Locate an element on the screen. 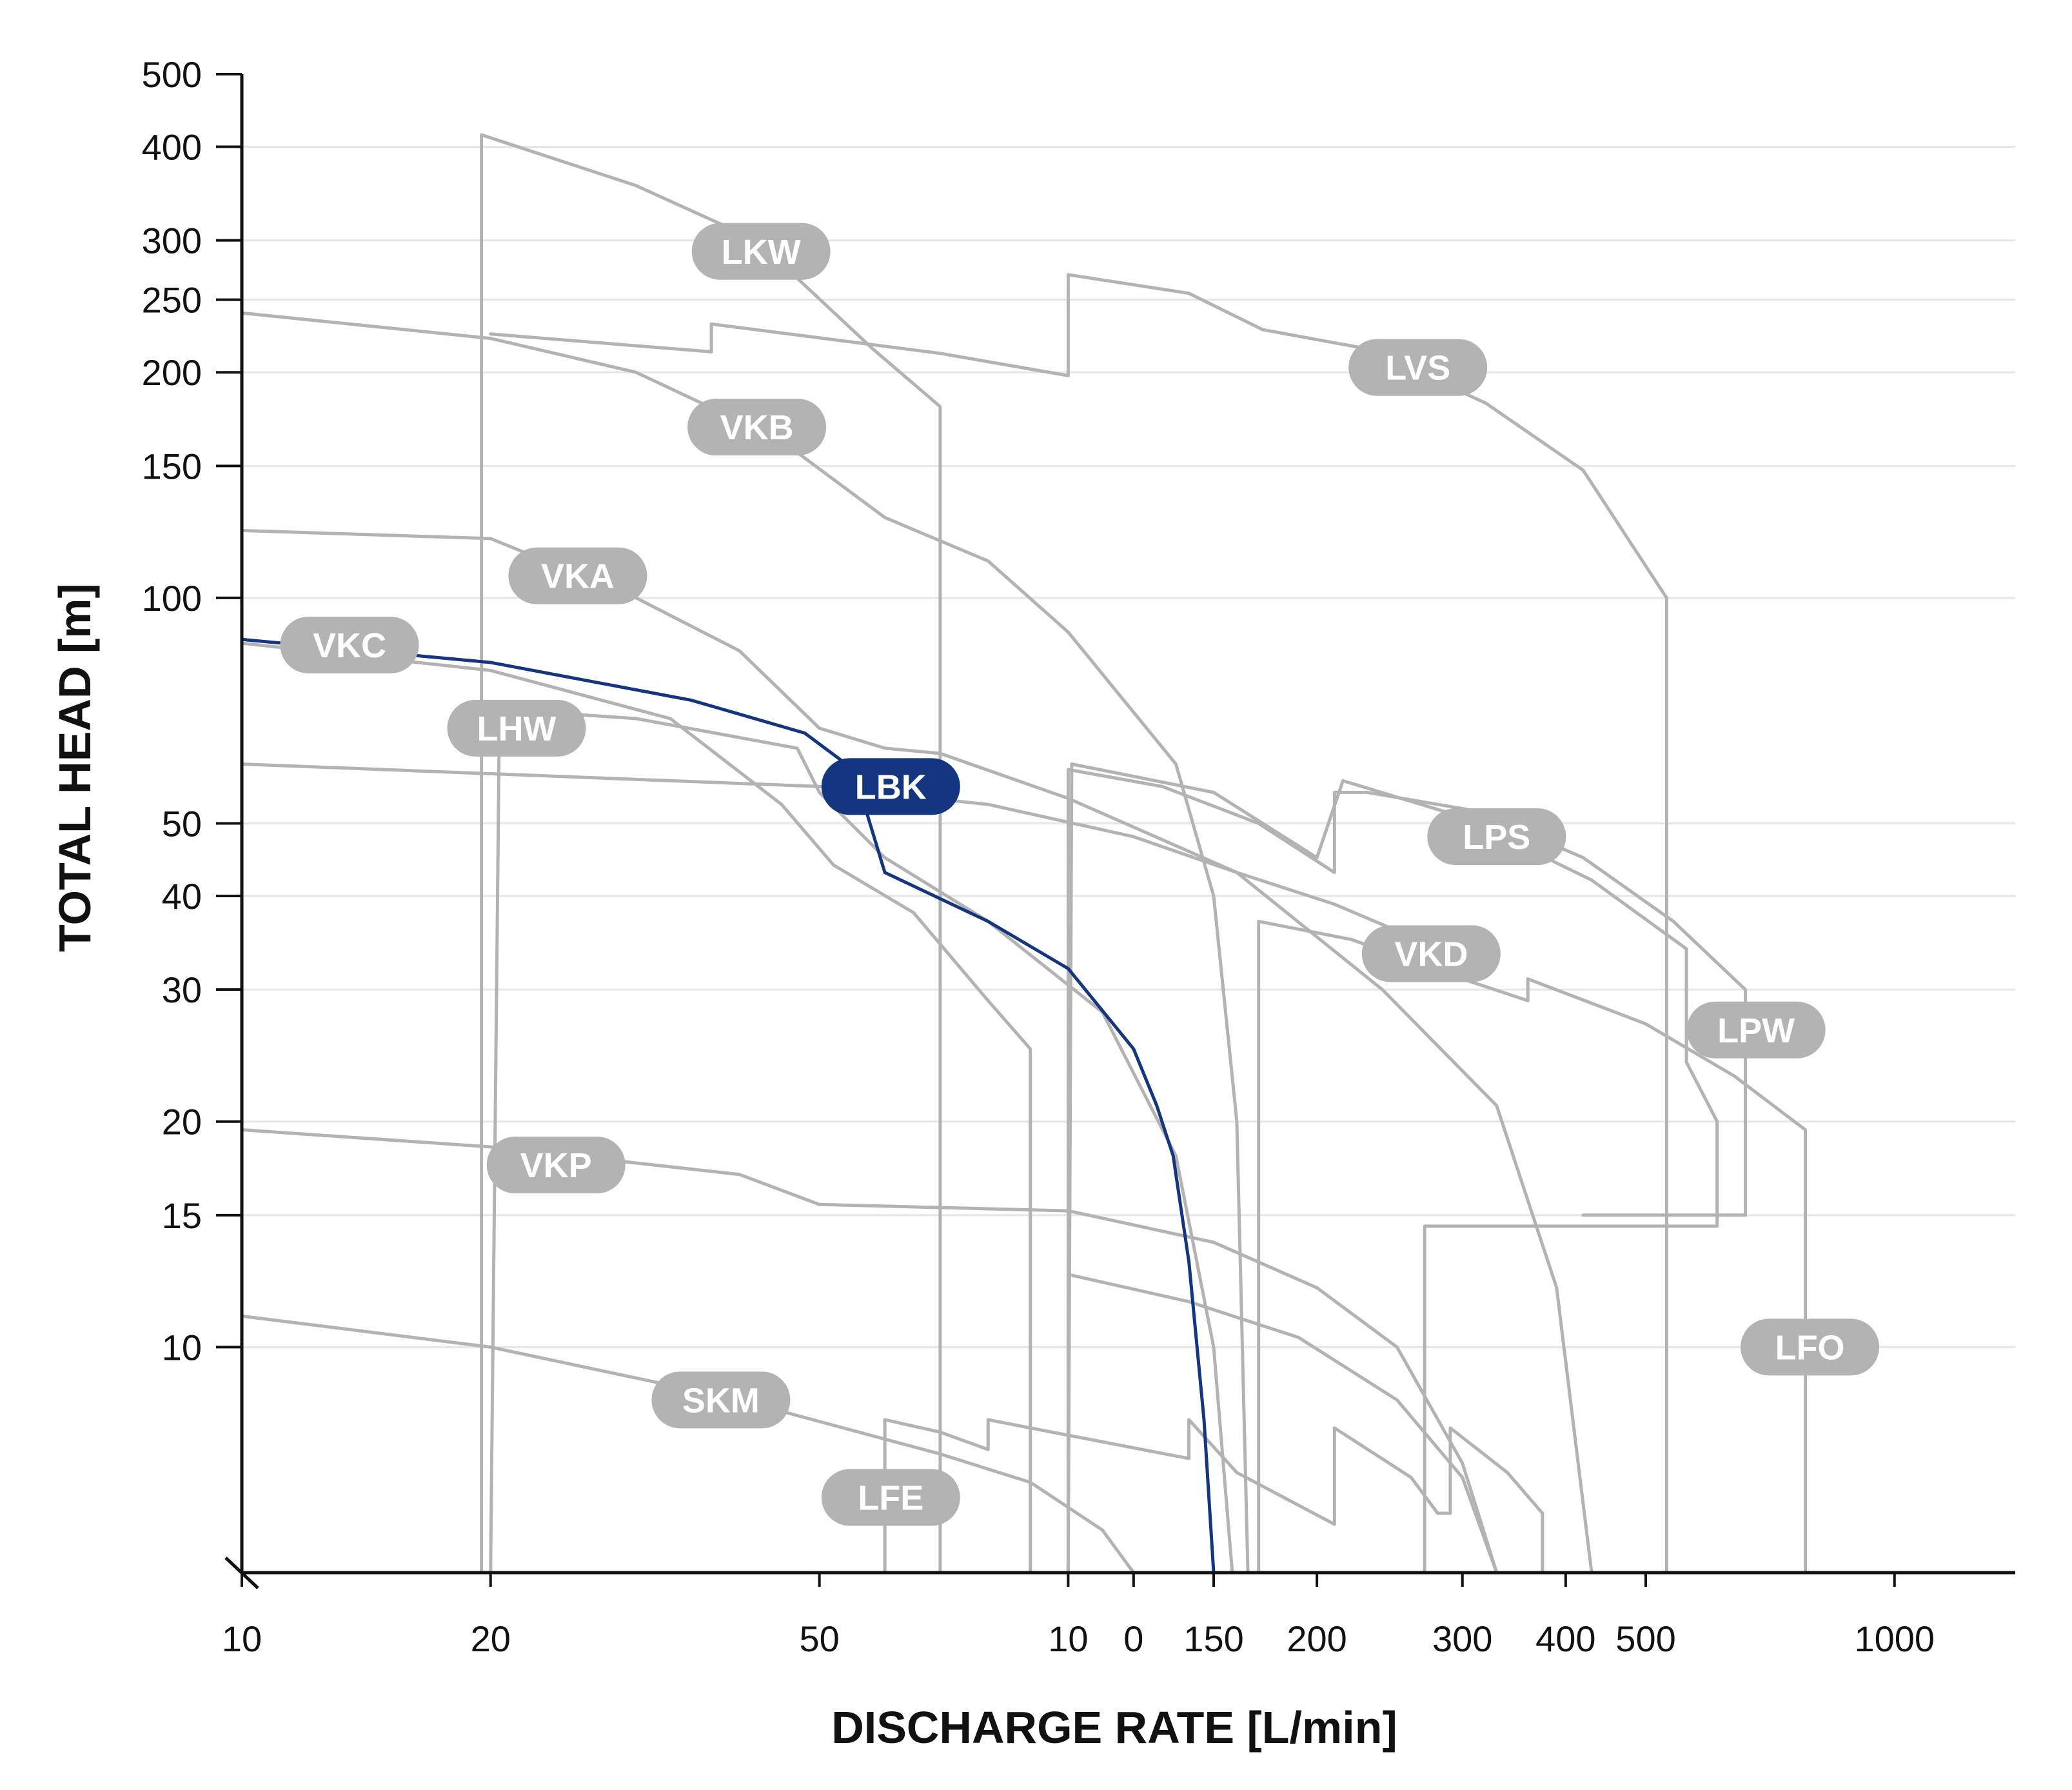 This screenshot has height=1790, width=2072. series-label-lfo: LFO is located at coordinates (1810, 1347).